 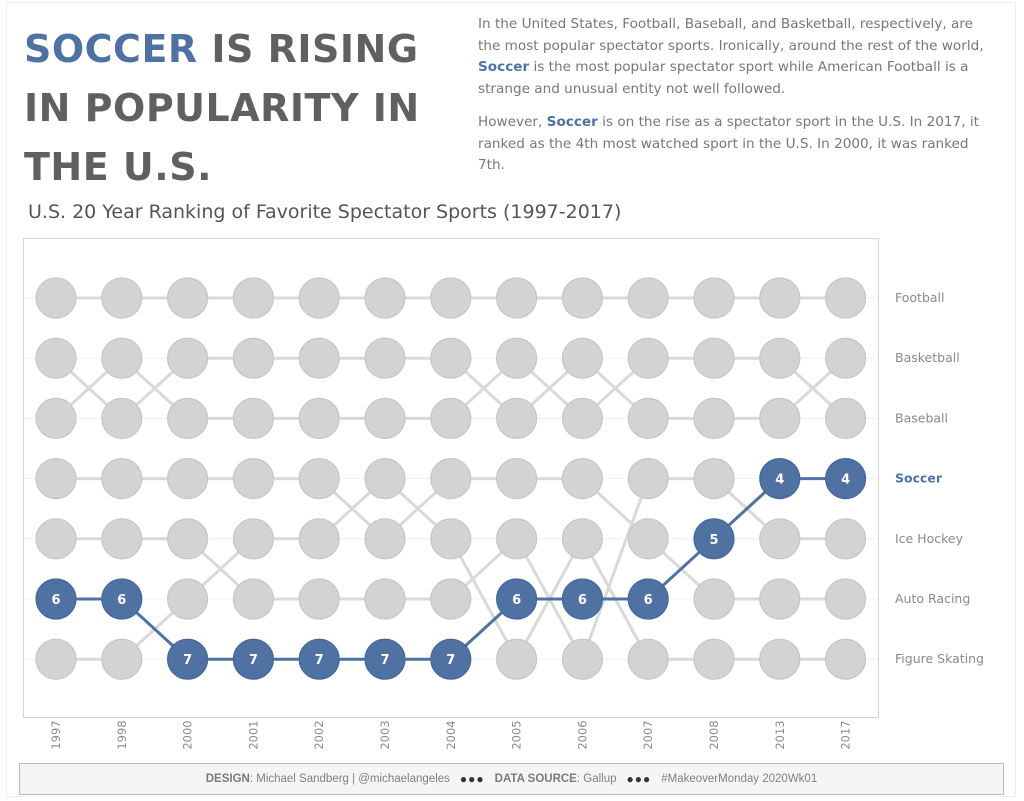 What do you see at coordinates (253, 479) in the screenshot?
I see `dot-auto-racing-2001` at bounding box center [253, 479].